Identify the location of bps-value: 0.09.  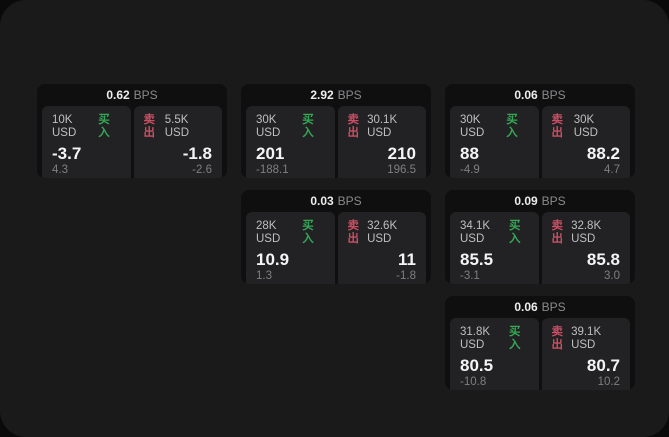
(526, 201).